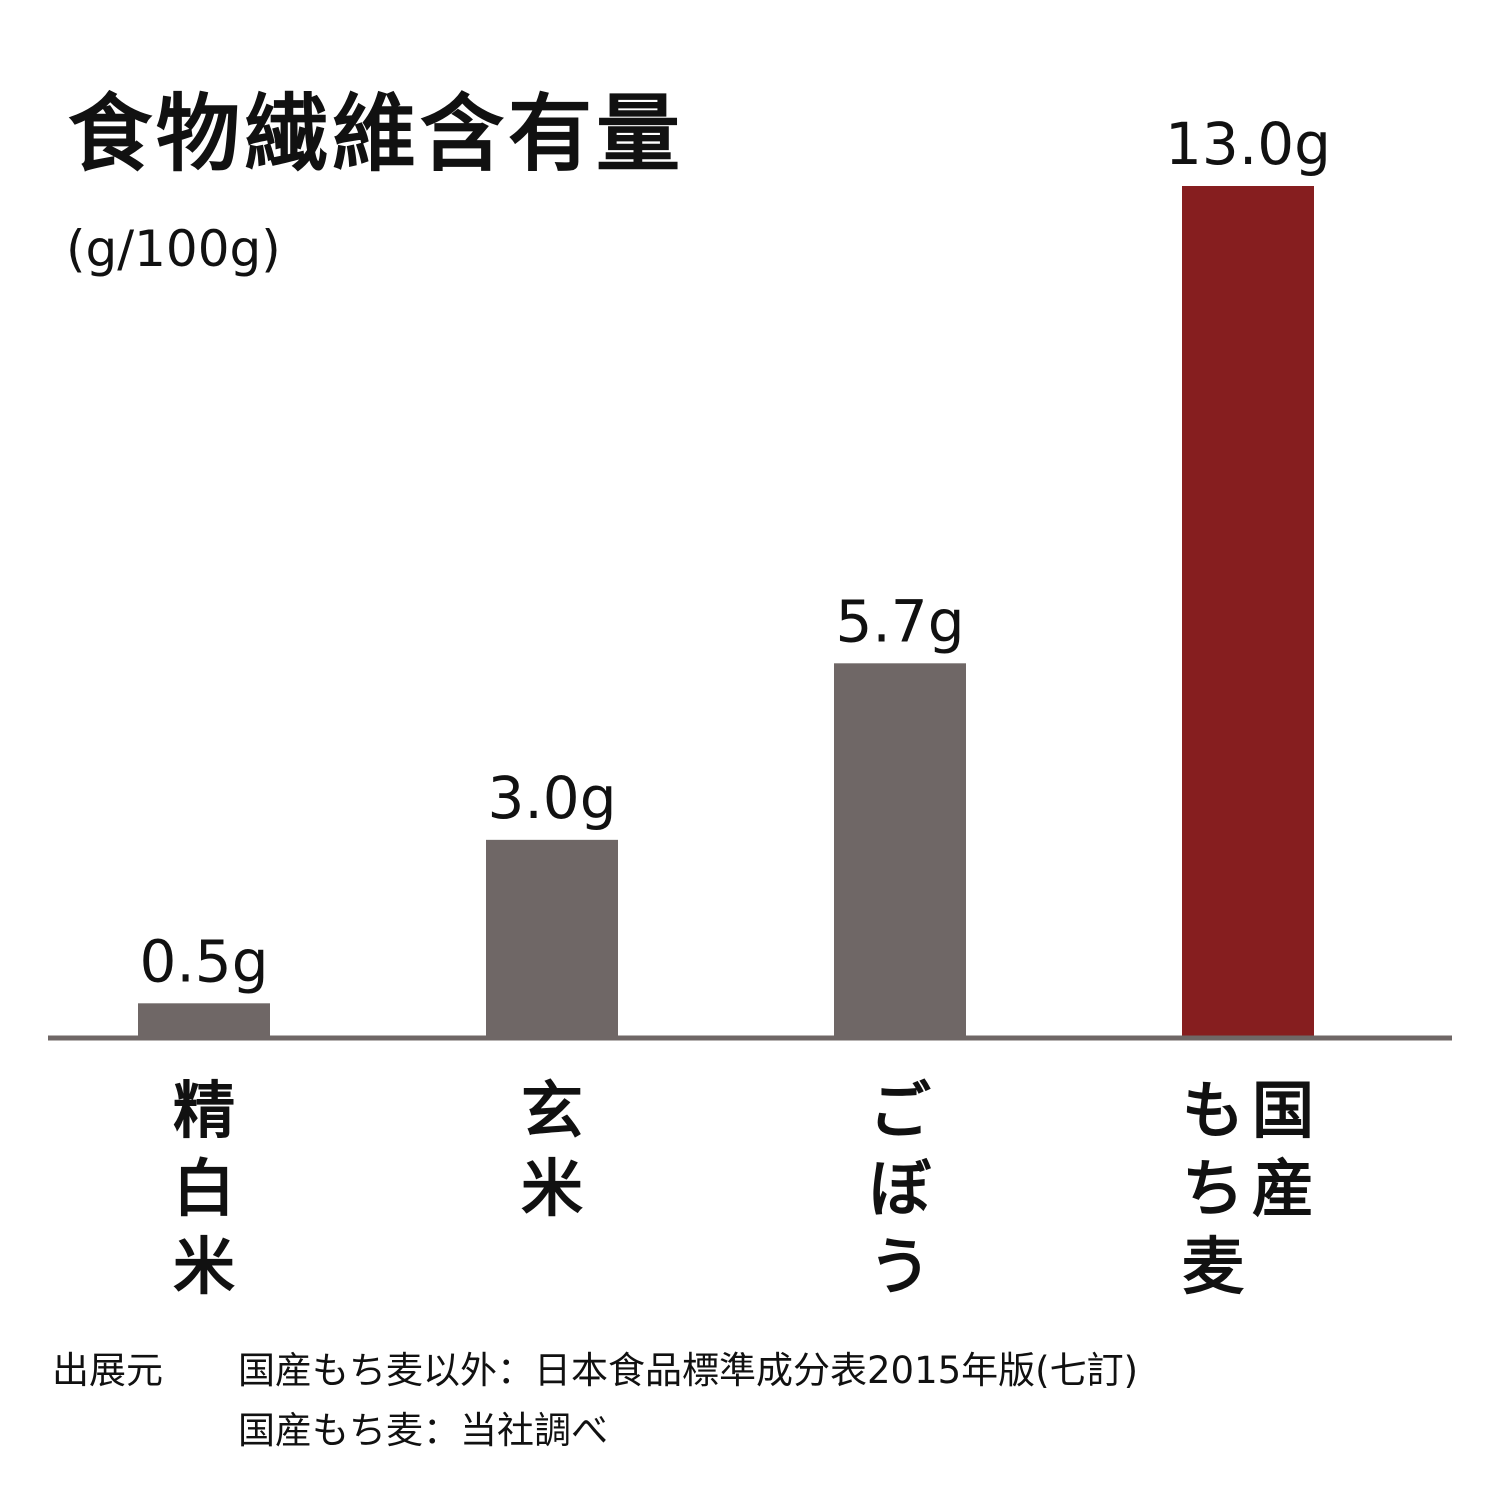 The height and width of the screenshot is (1499, 1500). What do you see at coordinates (1248, 144) in the screenshot?
I see `value-label-4: 13.0g` at bounding box center [1248, 144].